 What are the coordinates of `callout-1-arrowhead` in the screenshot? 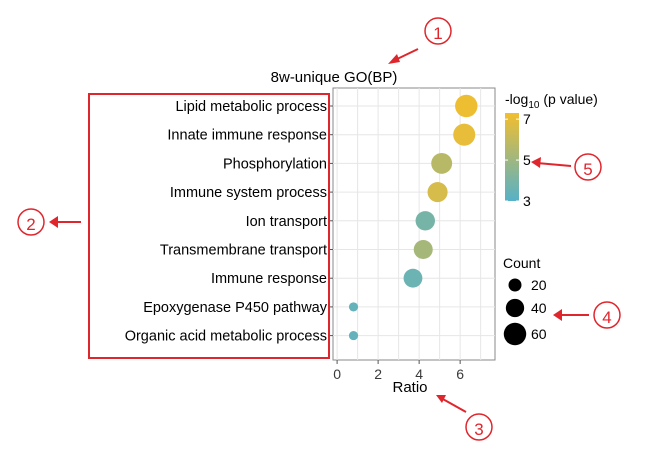 It's located at (394, 59).